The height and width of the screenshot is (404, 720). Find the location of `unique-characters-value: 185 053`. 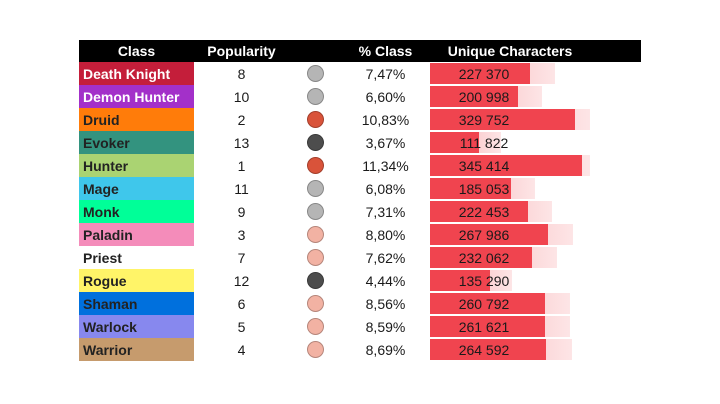

unique-characters-value: 185 053 is located at coordinates (484, 188).